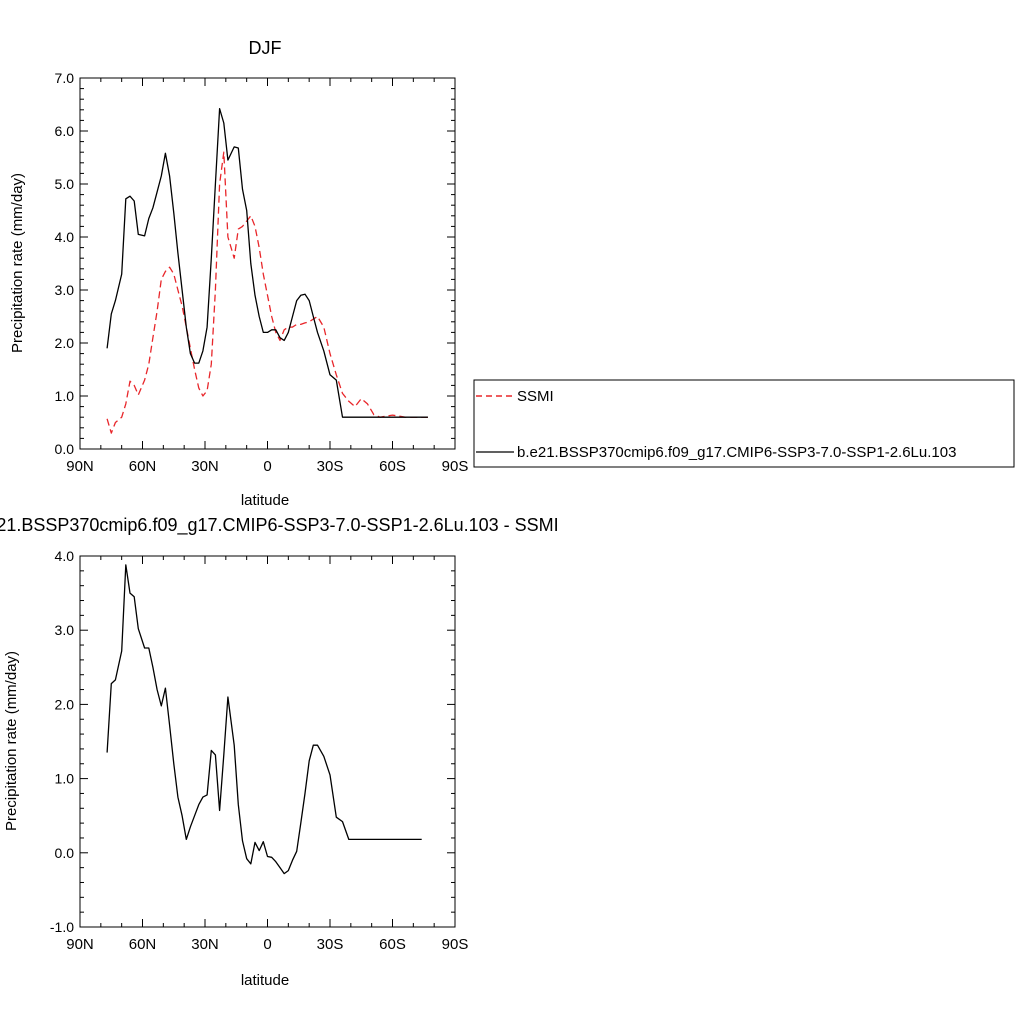 This screenshot has height=1024, width=1024. I want to click on top-x-tick-label: 60S, so click(392, 466).